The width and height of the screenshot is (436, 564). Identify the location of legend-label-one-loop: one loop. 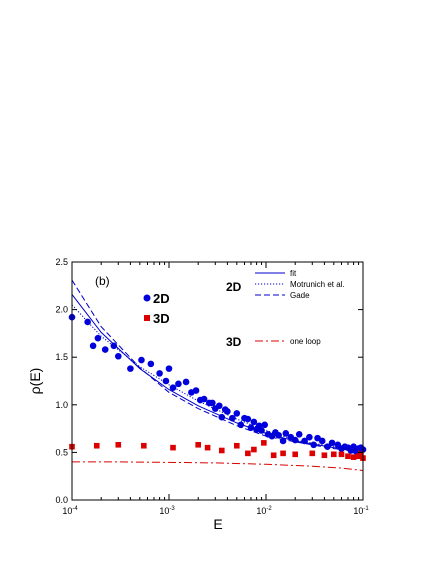
(305, 341).